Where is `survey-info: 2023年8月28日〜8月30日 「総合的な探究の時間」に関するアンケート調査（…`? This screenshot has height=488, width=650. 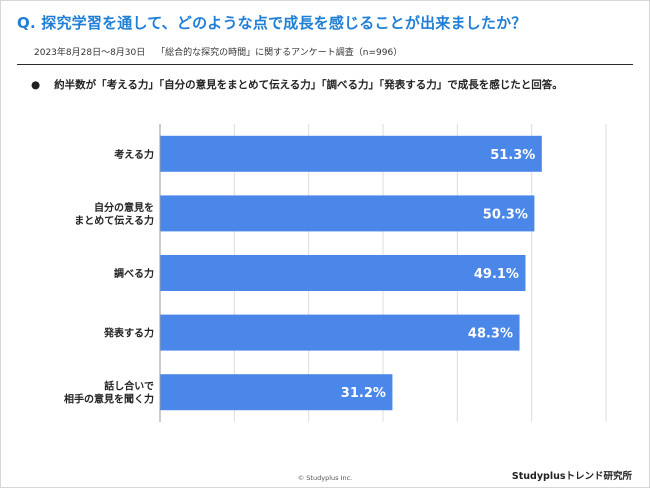
survey-info: 2023年8月28日〜8月30日 「総合的な探究の時間」に関するアンケート調査（… is located at coordinates (222, 51).